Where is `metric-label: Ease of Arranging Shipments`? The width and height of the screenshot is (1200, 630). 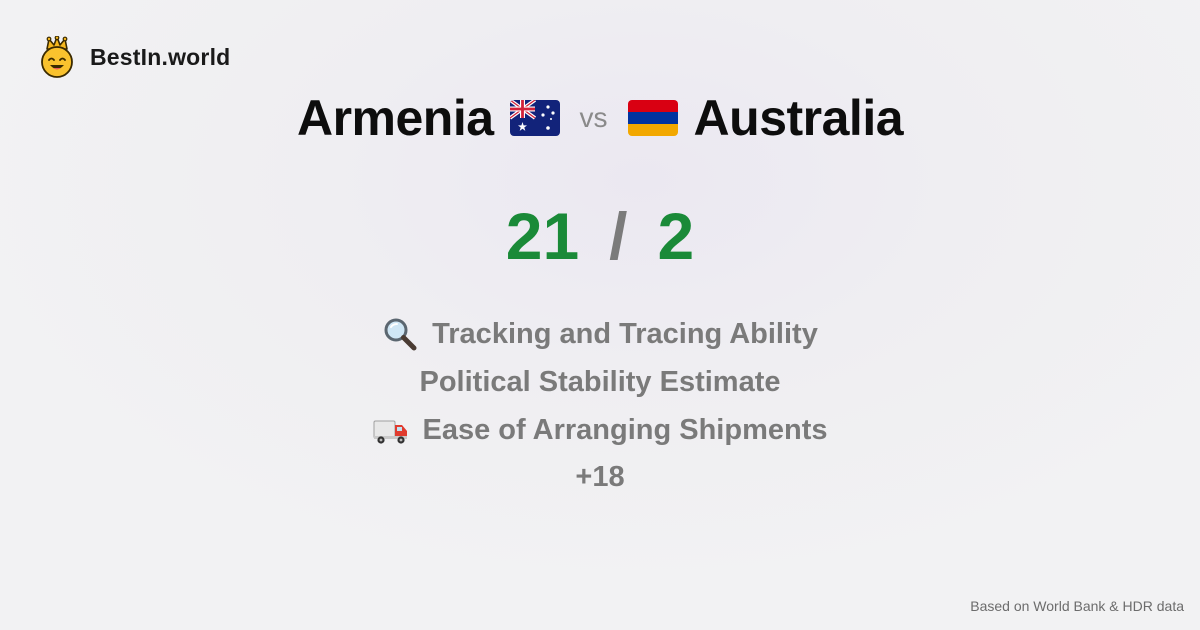
metric-label: Ease of Arranging Shipments is located at coordinates (625, 429).